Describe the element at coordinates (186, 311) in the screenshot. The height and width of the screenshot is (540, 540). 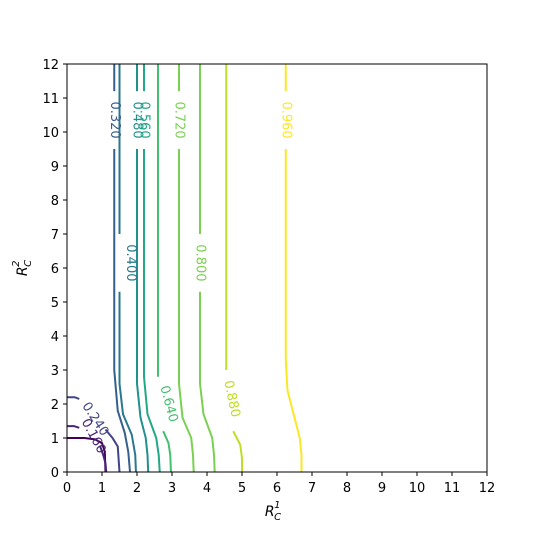
I see `contour-line-0.720-b` at that location.